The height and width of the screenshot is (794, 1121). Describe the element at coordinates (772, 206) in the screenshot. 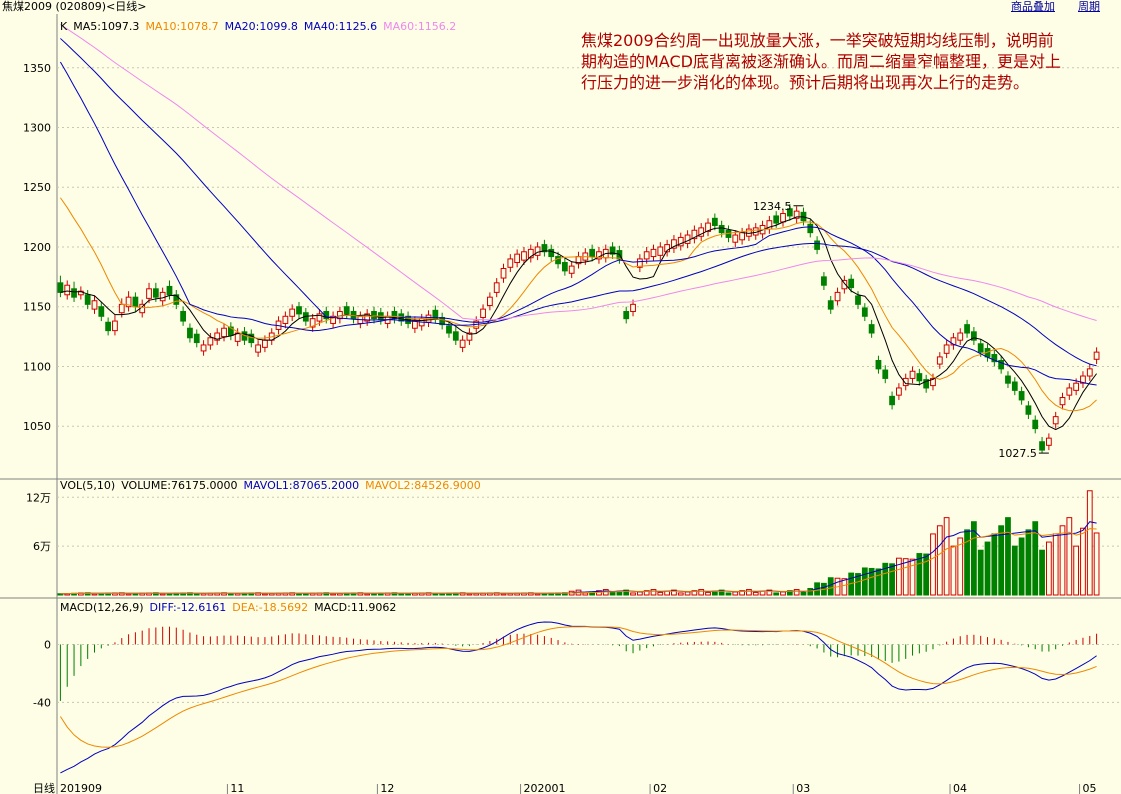

I see `high-label: 1234.5` at that location.